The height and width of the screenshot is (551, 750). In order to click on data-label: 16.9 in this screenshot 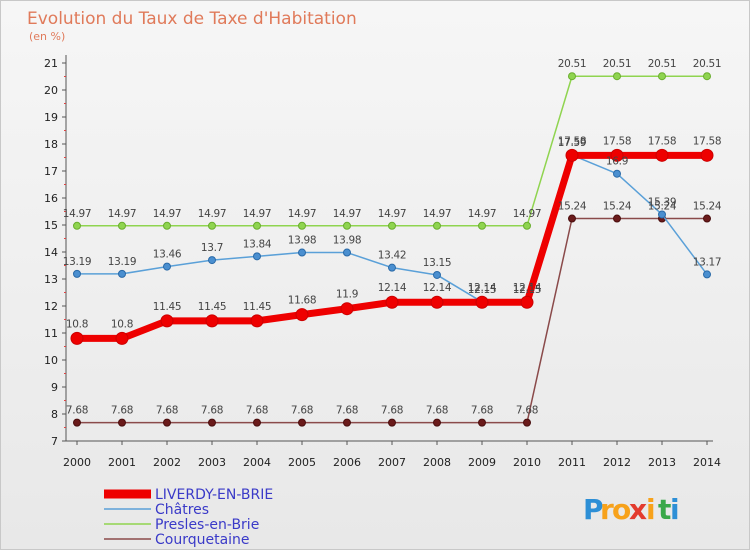, I will do `click(617, 162)`.